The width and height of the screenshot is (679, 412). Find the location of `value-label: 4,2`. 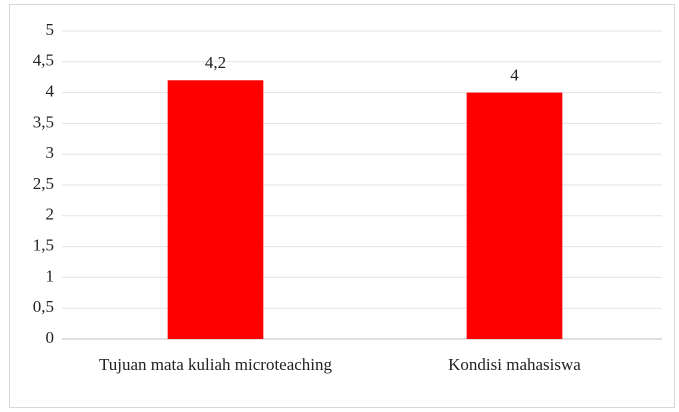

value-label: 4,2 is located at coordinates (215, 62).